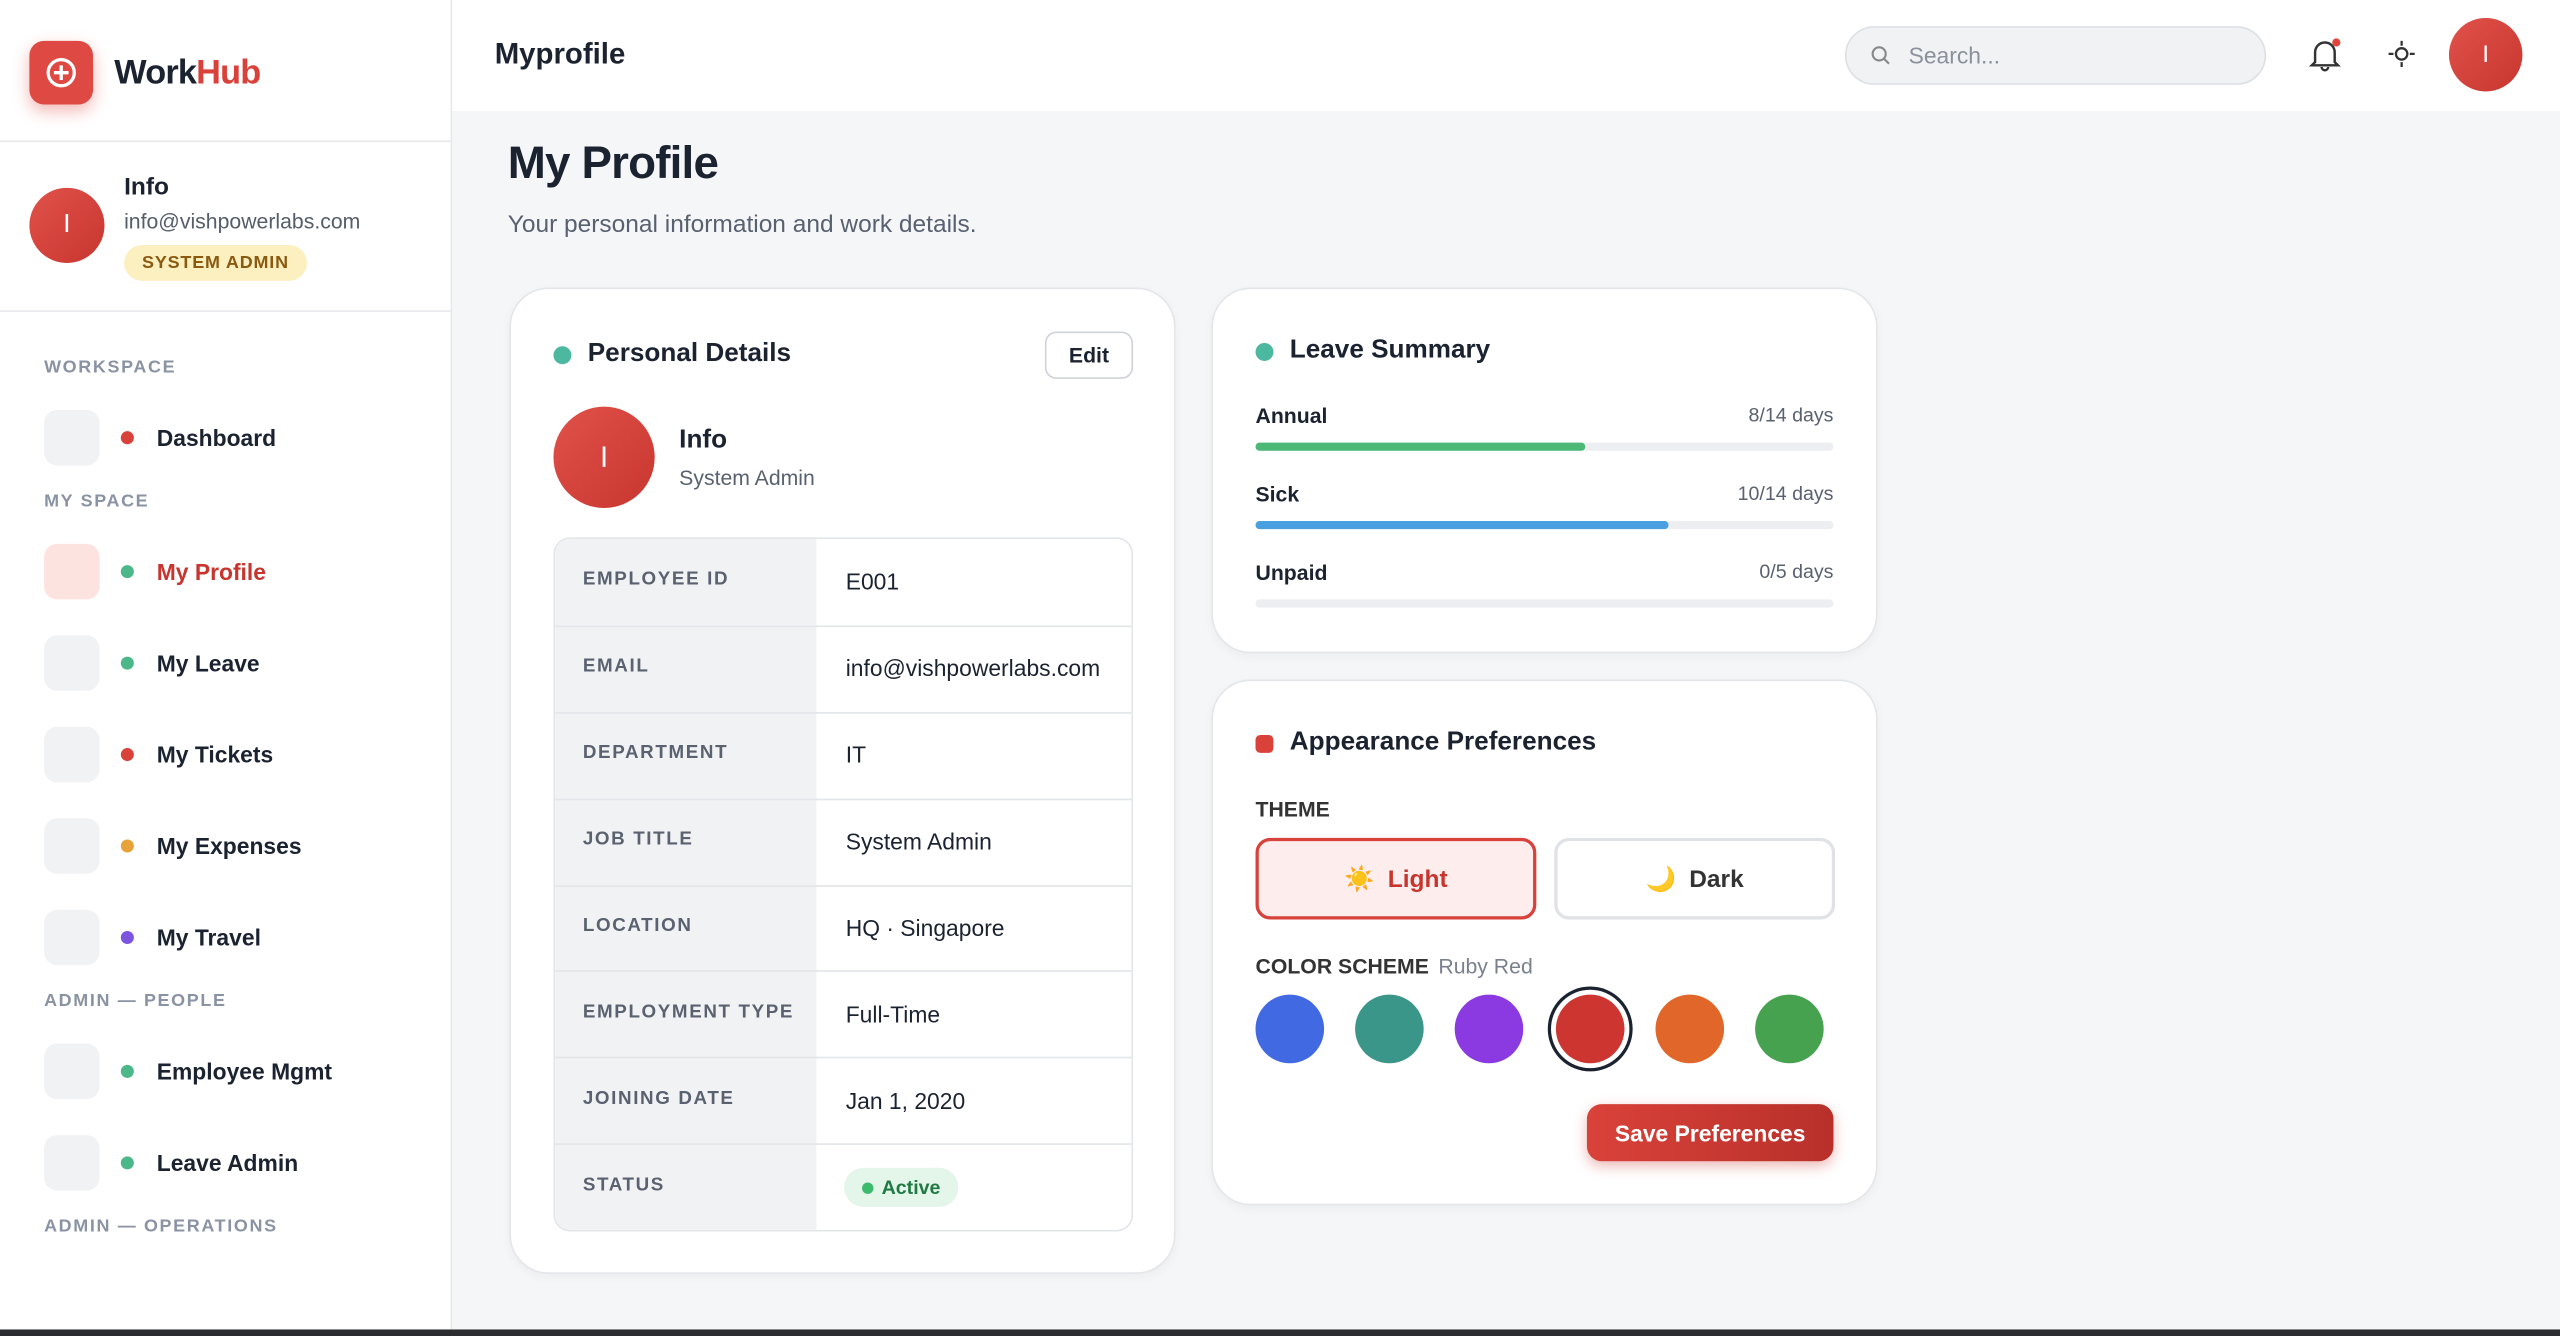 The height and width of the screenshot is (1336, 2560). I want to click on card-title: Appearance Preferences, so click(1443, 742).